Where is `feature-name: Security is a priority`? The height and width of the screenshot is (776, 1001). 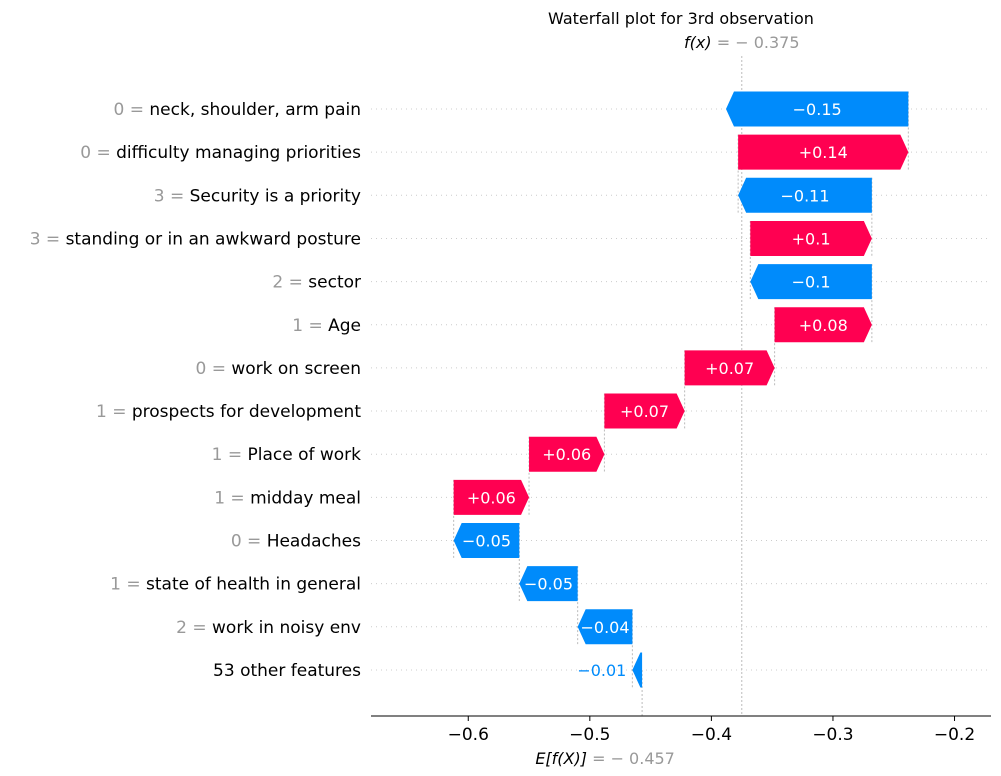 feature-name: Security is a priority is located at coordinates (275, 196).